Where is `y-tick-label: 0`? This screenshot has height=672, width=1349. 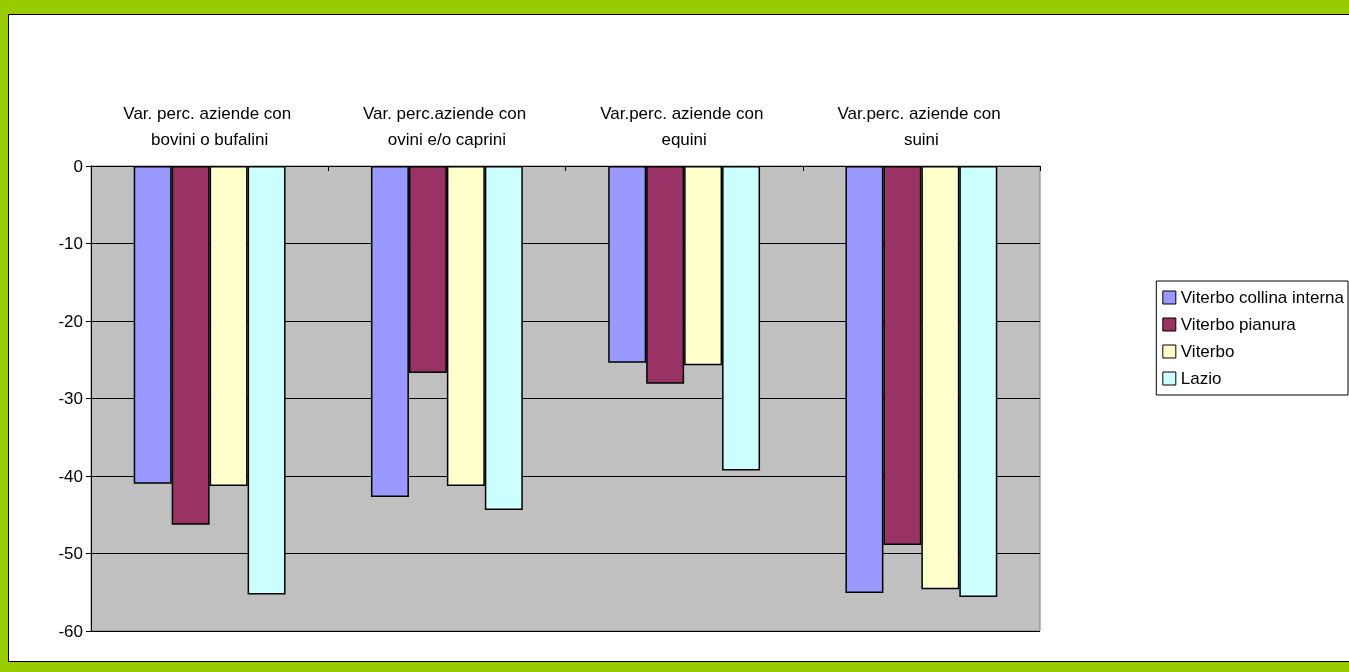
y-tick-label: 0 is located at coordinates (78, 166).